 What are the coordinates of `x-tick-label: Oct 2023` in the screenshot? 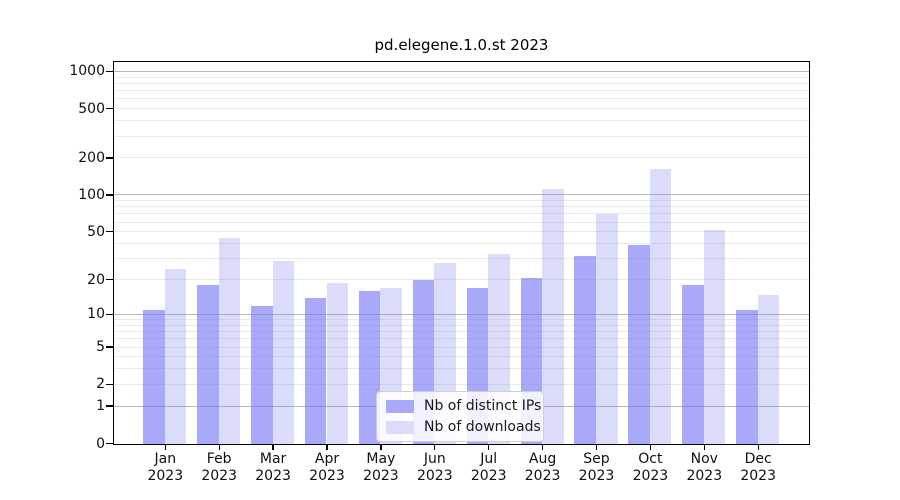 It's located at (650, 468).